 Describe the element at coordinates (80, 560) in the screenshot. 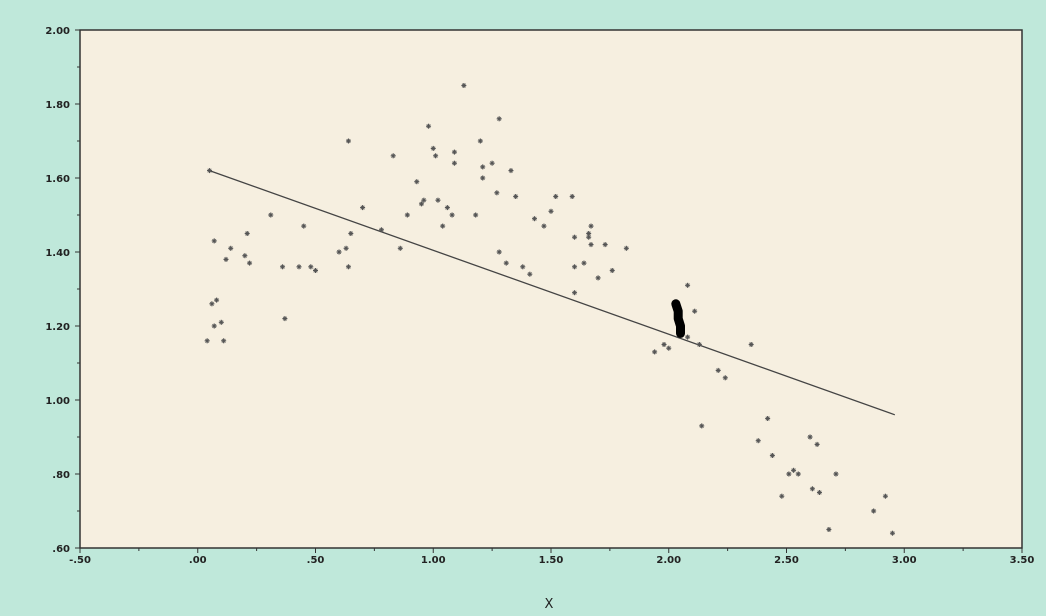

I see `x-tick-label: -.50` at that location.